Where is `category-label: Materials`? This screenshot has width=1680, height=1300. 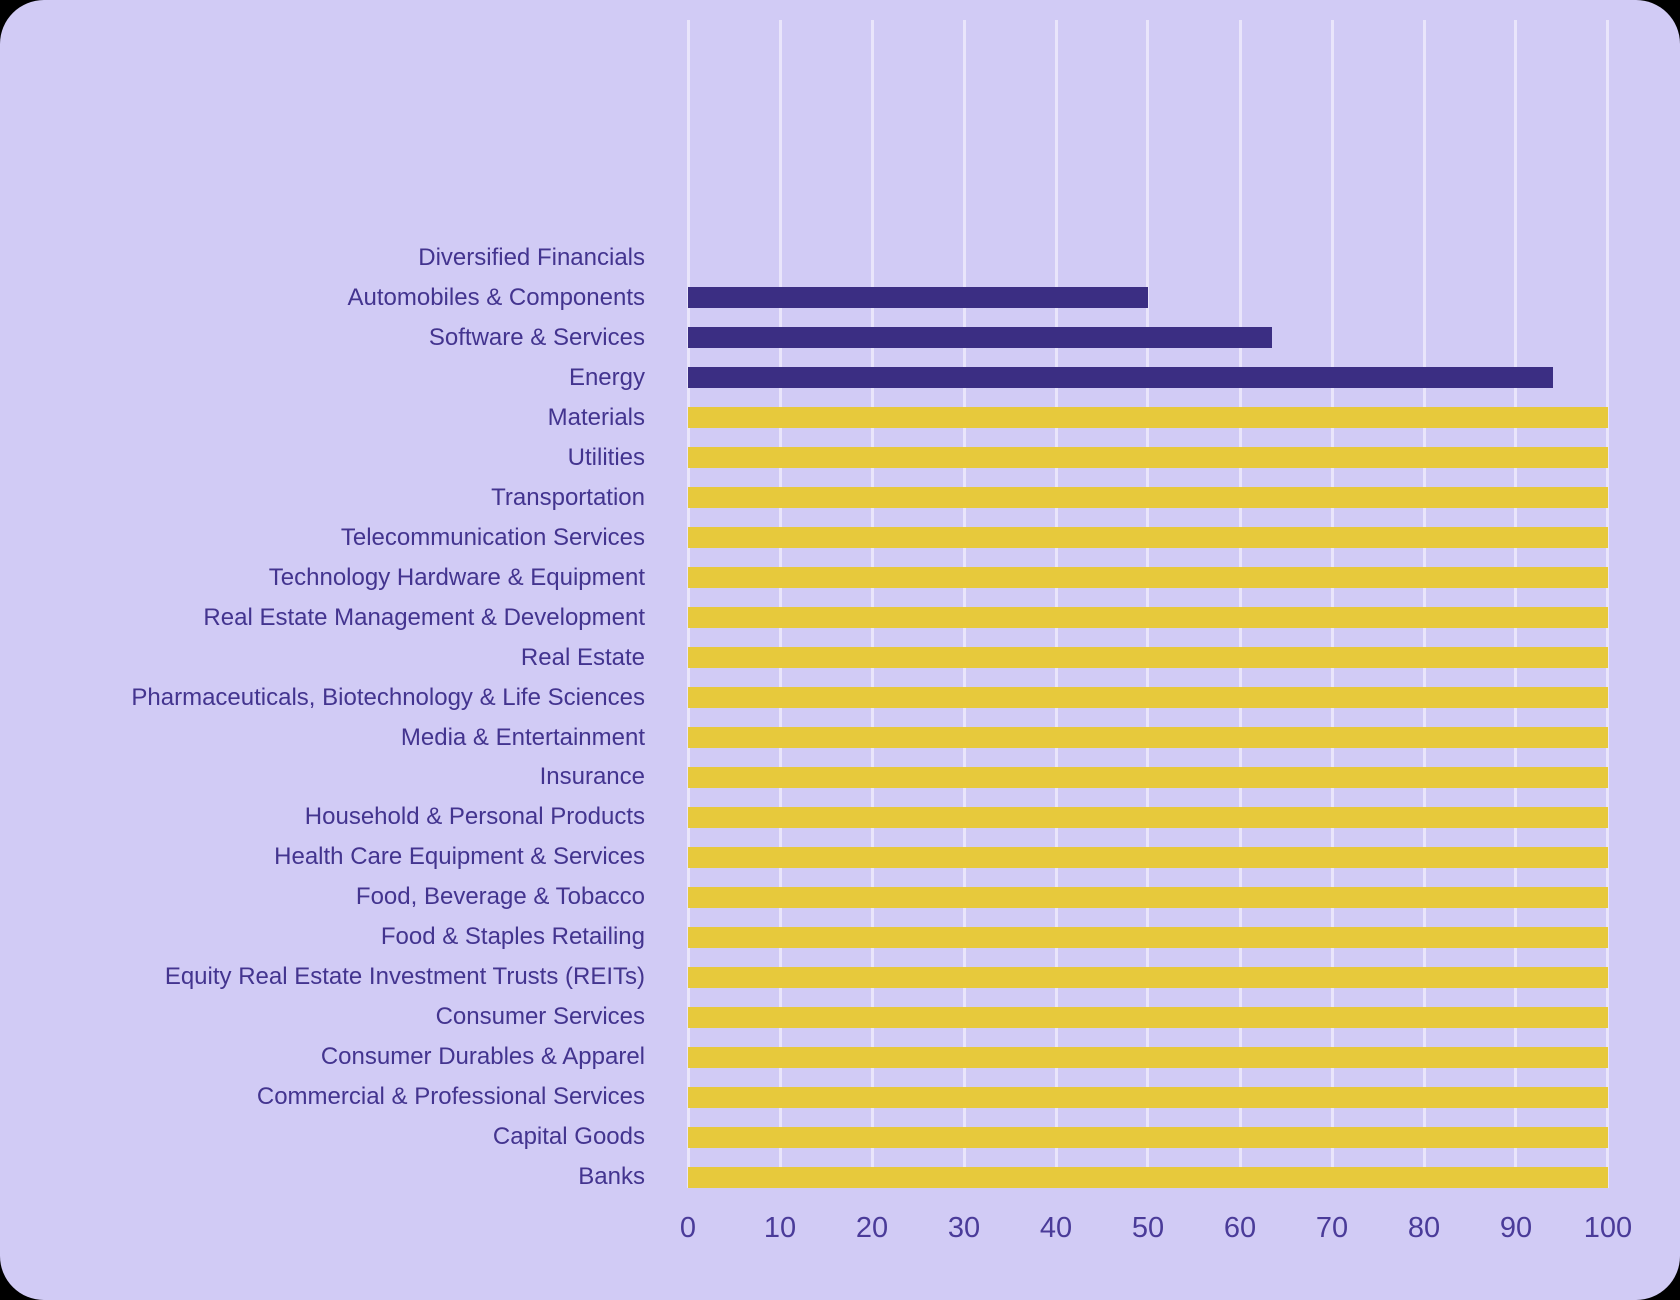
category-label: Materials is located at coordinates (596, 417).